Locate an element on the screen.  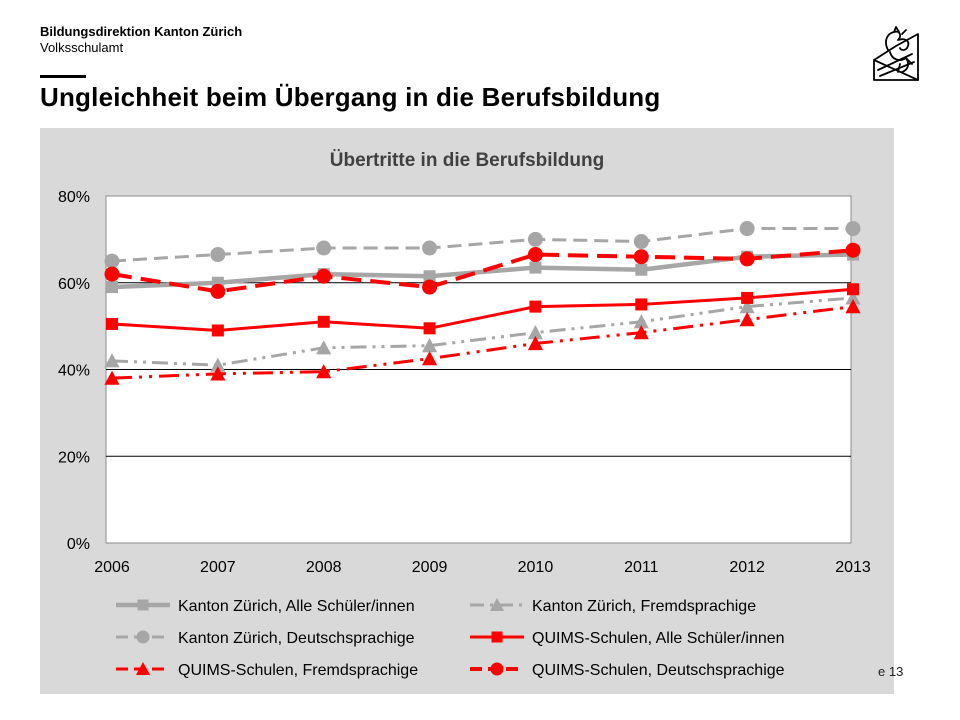
legend-item: QUIMS-Schulen, Alle Schüler/innen is located at coordinates (627, 638).